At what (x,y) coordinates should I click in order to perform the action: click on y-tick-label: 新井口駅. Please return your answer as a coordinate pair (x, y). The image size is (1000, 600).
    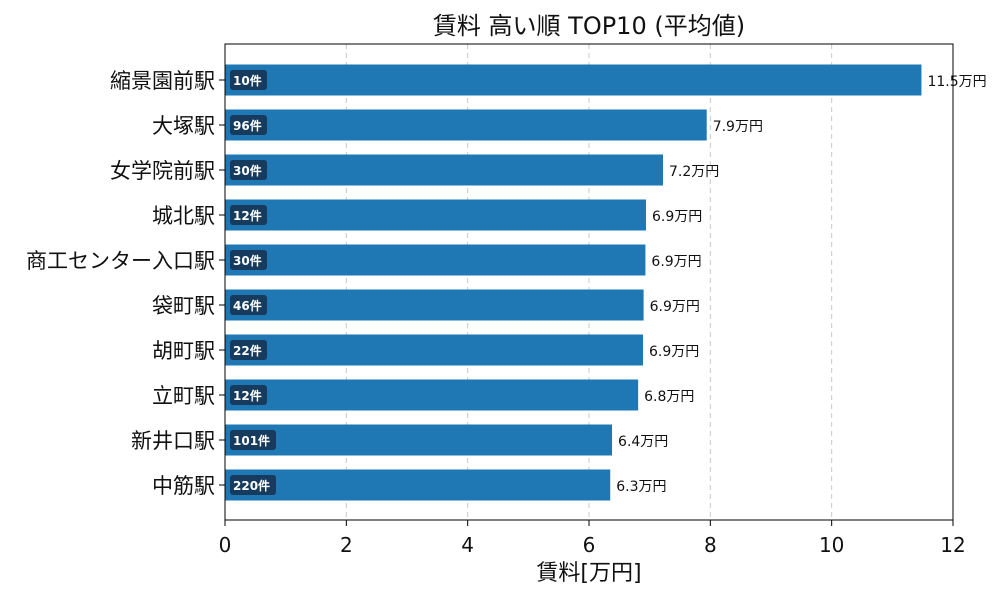
    Looking at the image, I should click on (173, 441).